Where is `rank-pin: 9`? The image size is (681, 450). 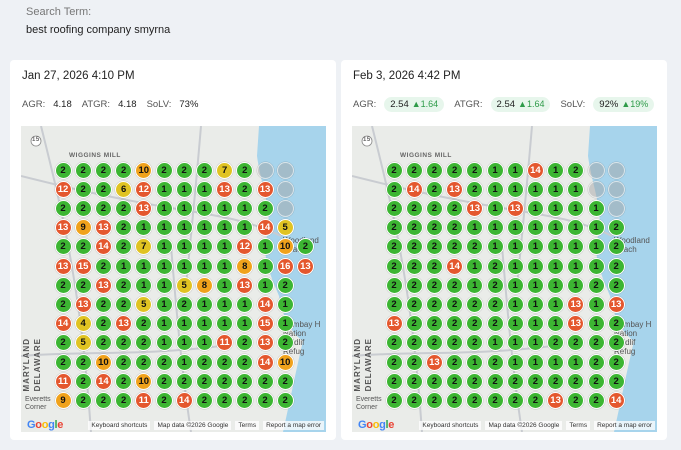 rank-pin: 9 is located at coordinates (63, 400).